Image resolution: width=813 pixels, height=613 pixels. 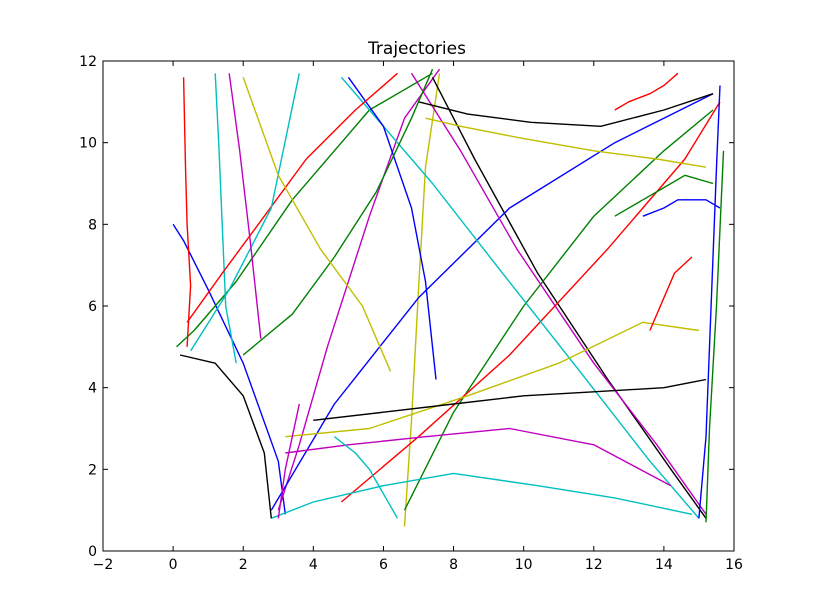 I want to click on x-tick-label: 10, so click(x=524, y=565).